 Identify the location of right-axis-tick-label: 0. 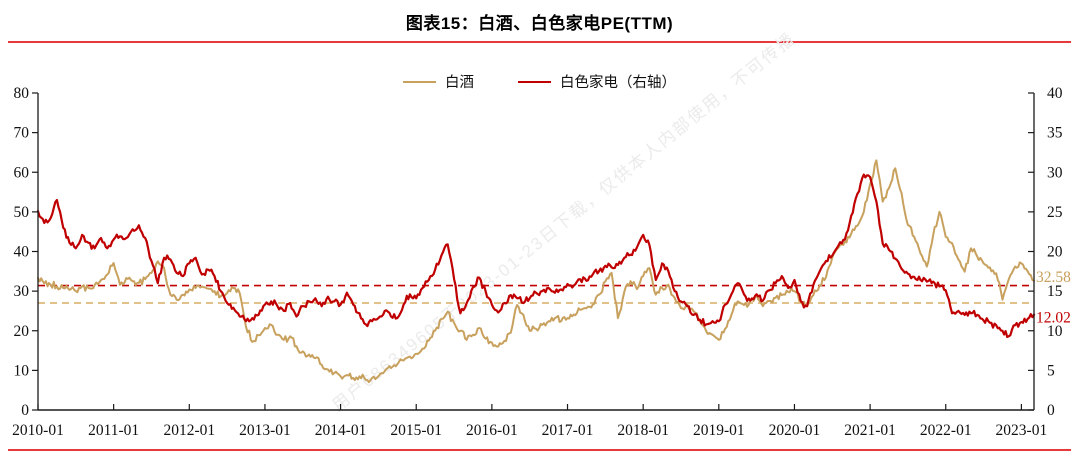
(1051, 410).